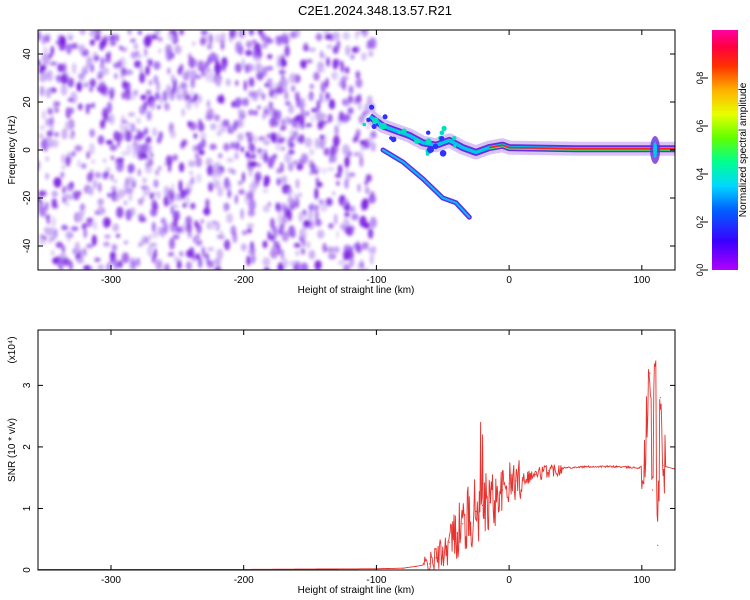 This screenshot has width=750, height=600. Describe the element at coordinates (641, 280) in the screenshot. I see `x-tick-label: 100` at that location.